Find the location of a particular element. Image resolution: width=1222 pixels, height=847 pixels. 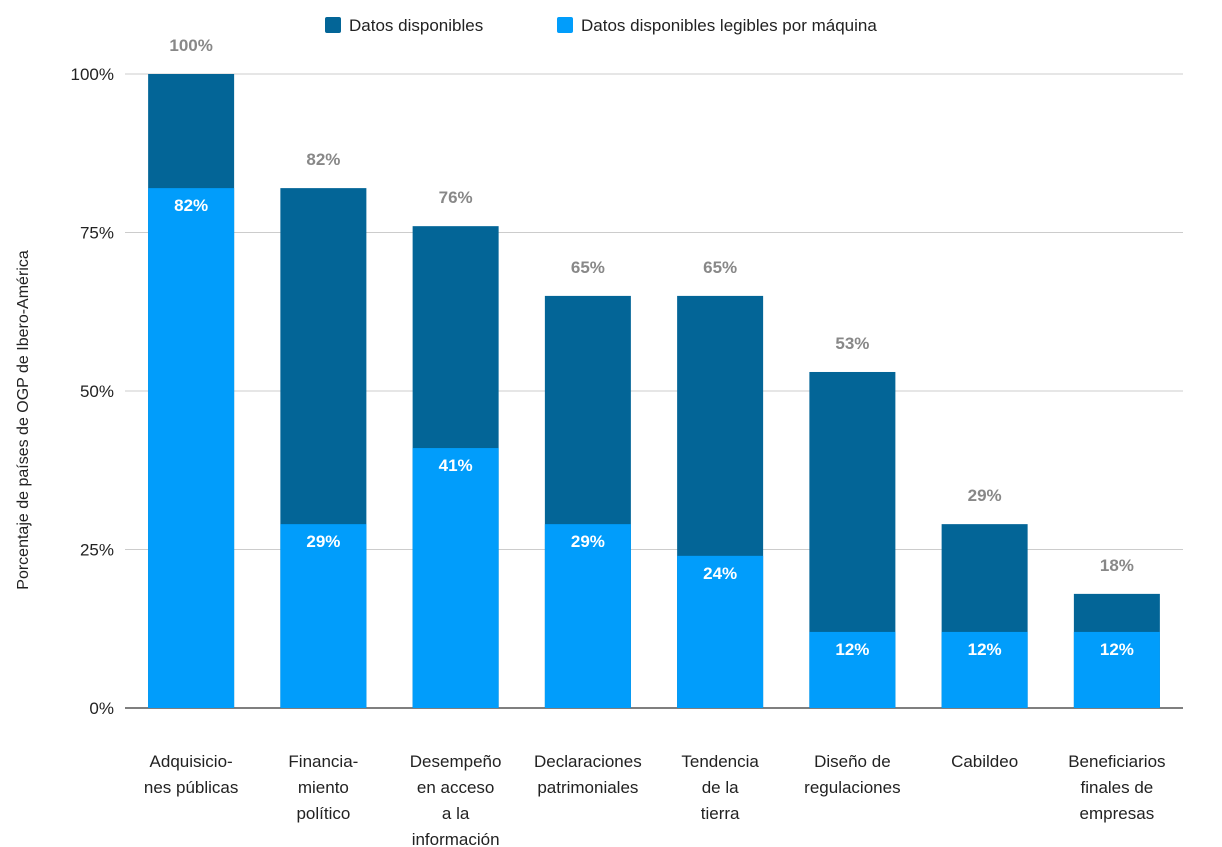

total-data-label: 53% is located at coordinates (852, 343).